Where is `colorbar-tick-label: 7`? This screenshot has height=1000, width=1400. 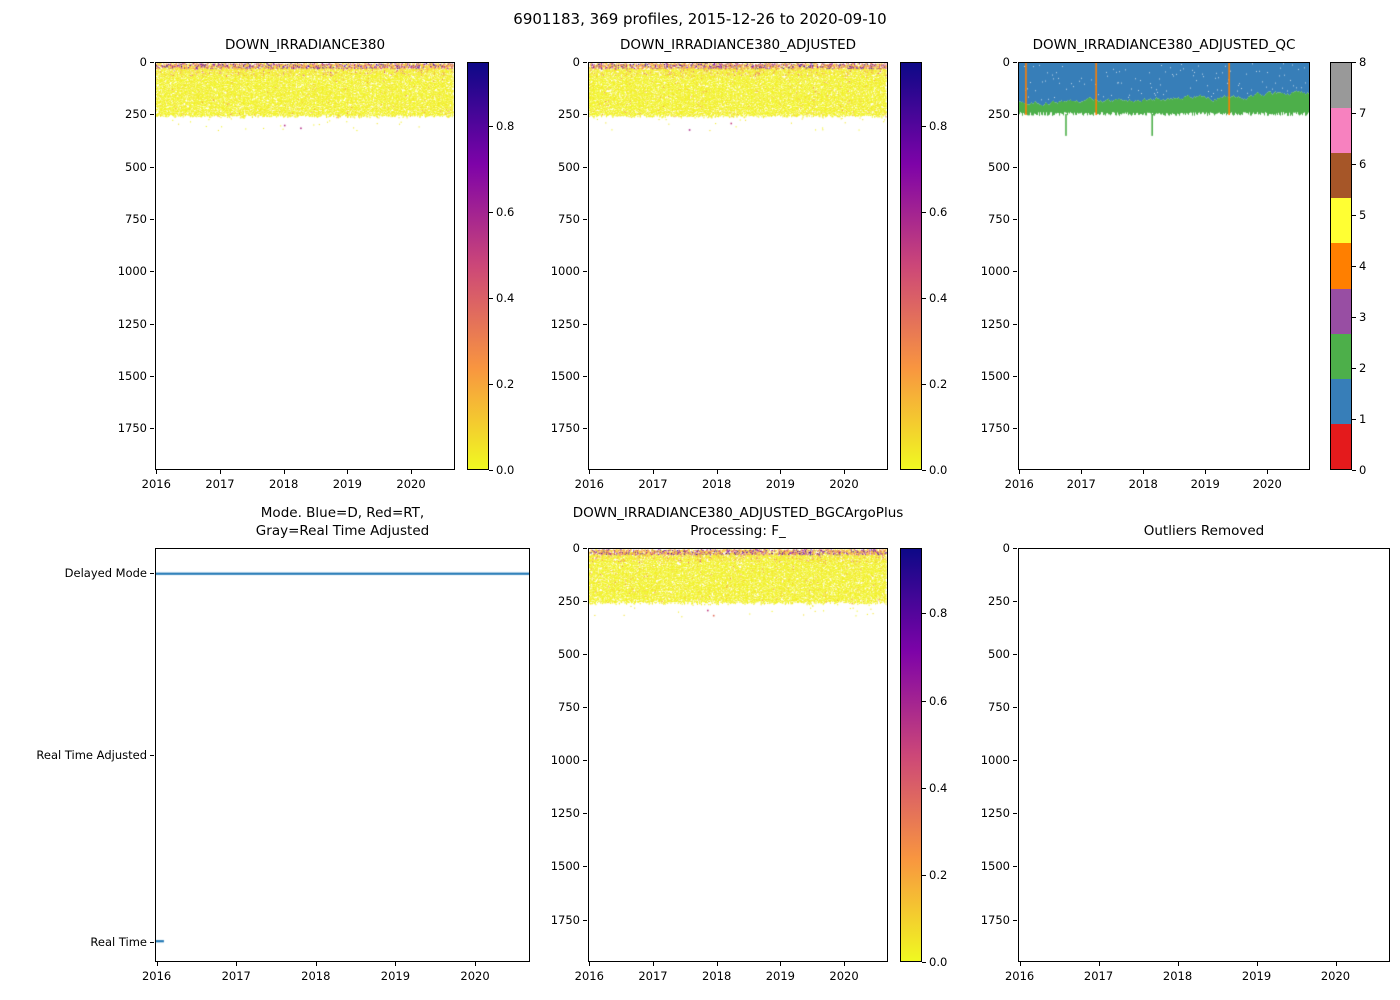 colorbar-tick-label: 7 is located at coordinates (1363, 113).